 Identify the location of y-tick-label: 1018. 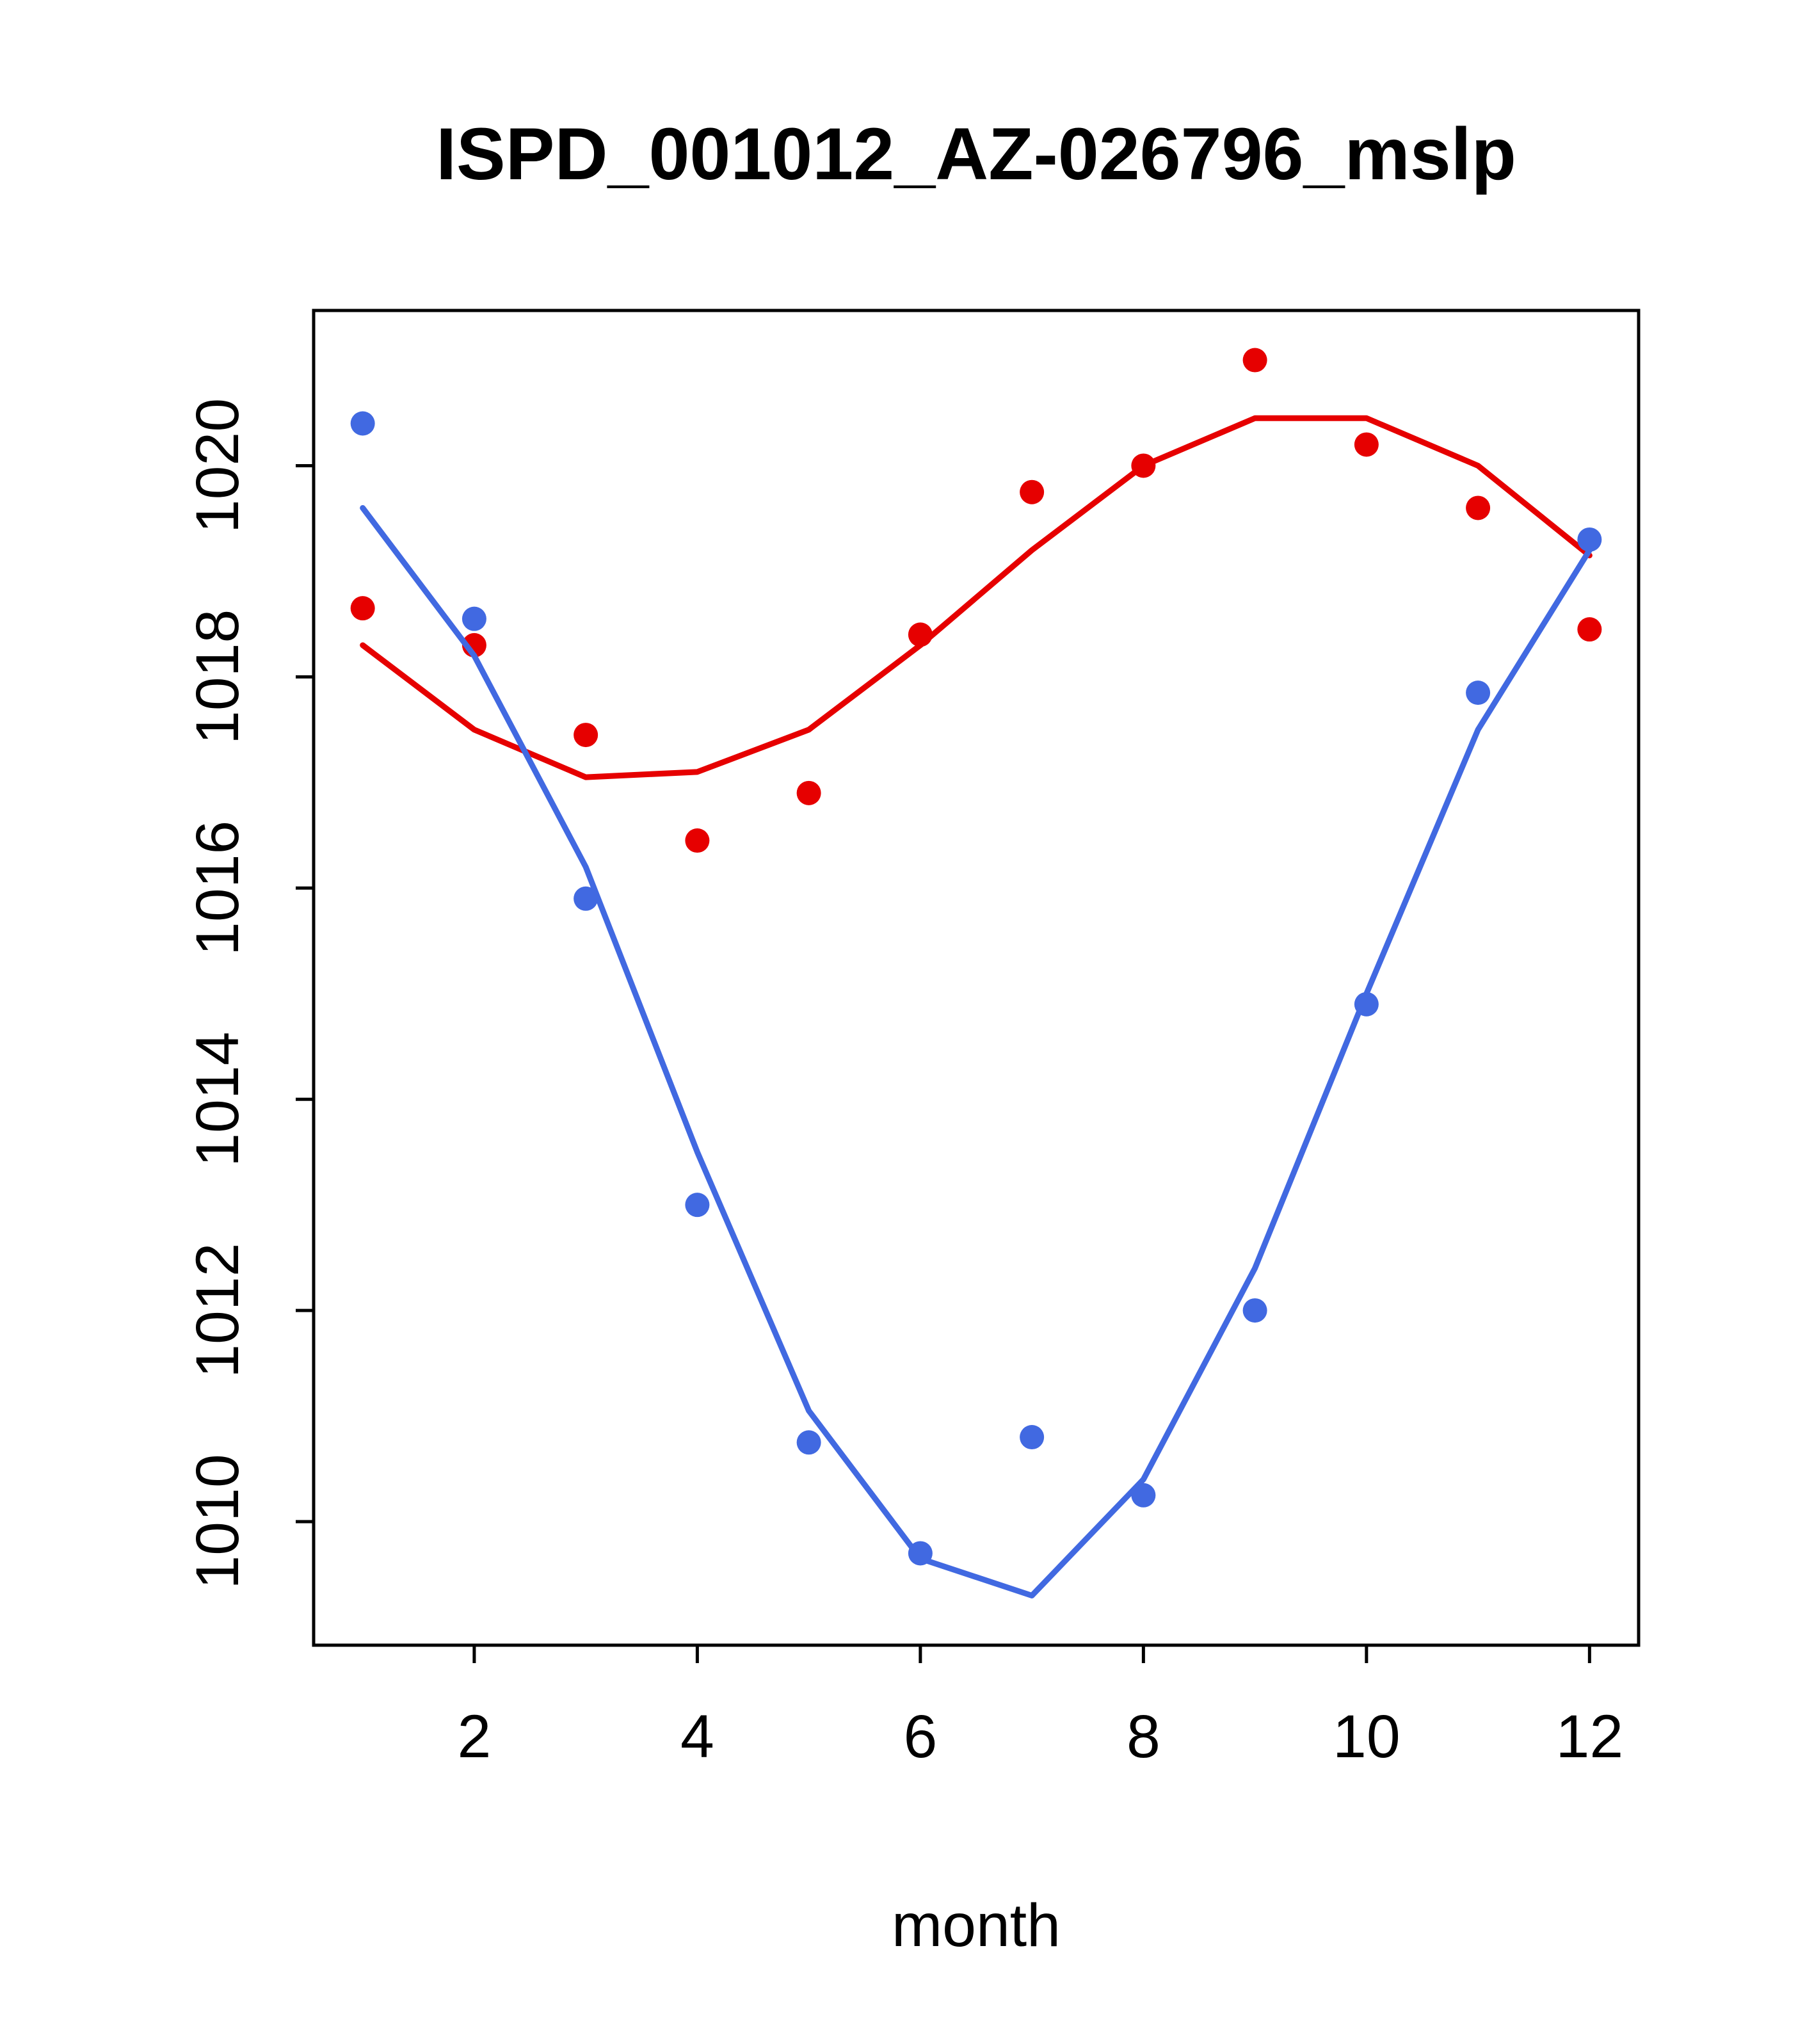
(218, 676).